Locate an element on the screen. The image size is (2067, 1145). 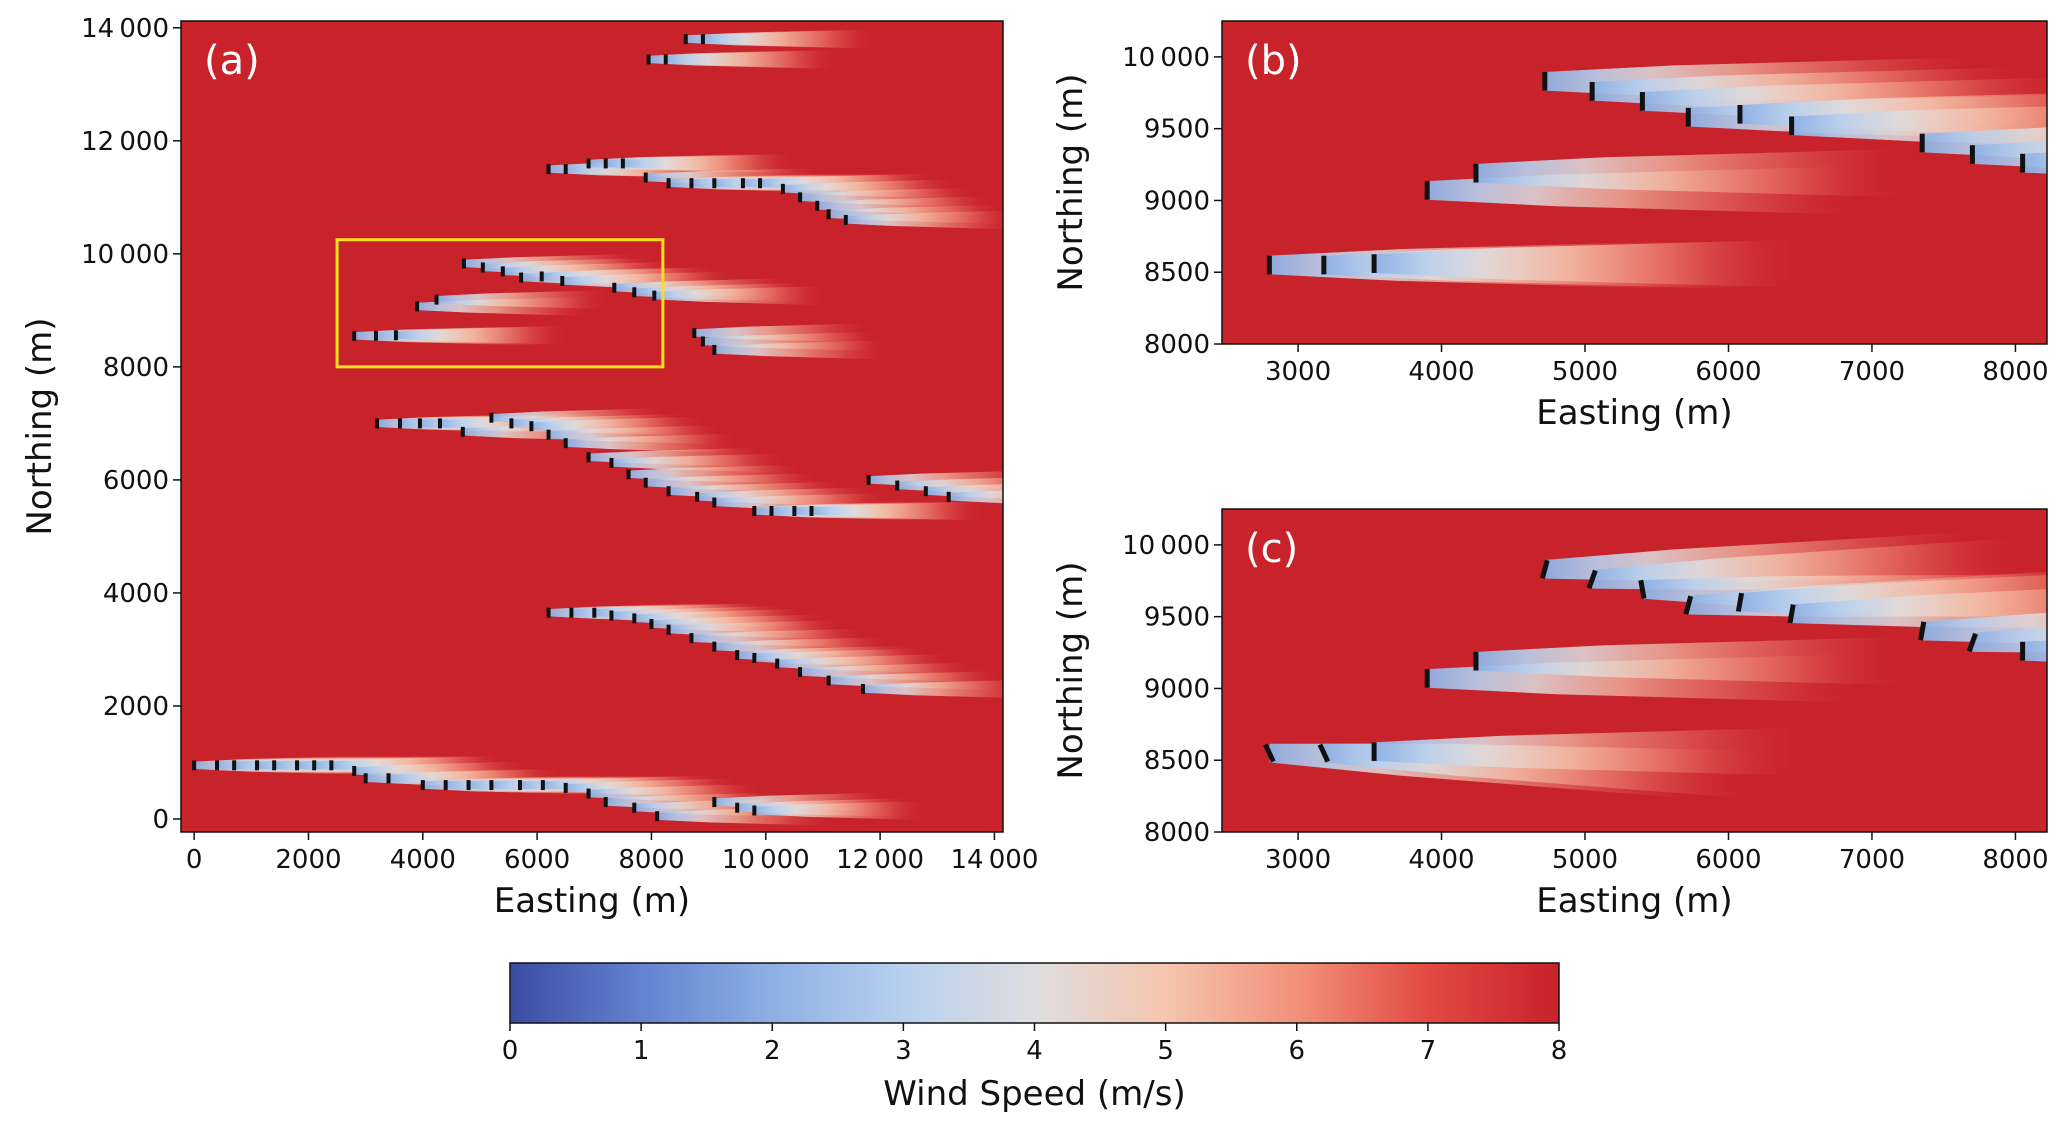
x-tick-label: 10 000 is located at coordinates (766, 860).